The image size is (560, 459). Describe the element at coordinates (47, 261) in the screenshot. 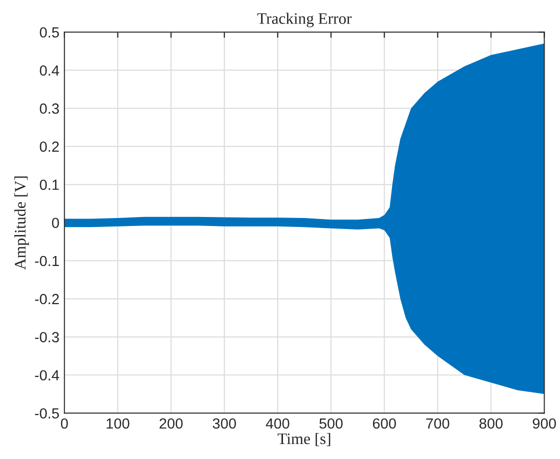

I see `y-tick-label: -0.1` at that location.